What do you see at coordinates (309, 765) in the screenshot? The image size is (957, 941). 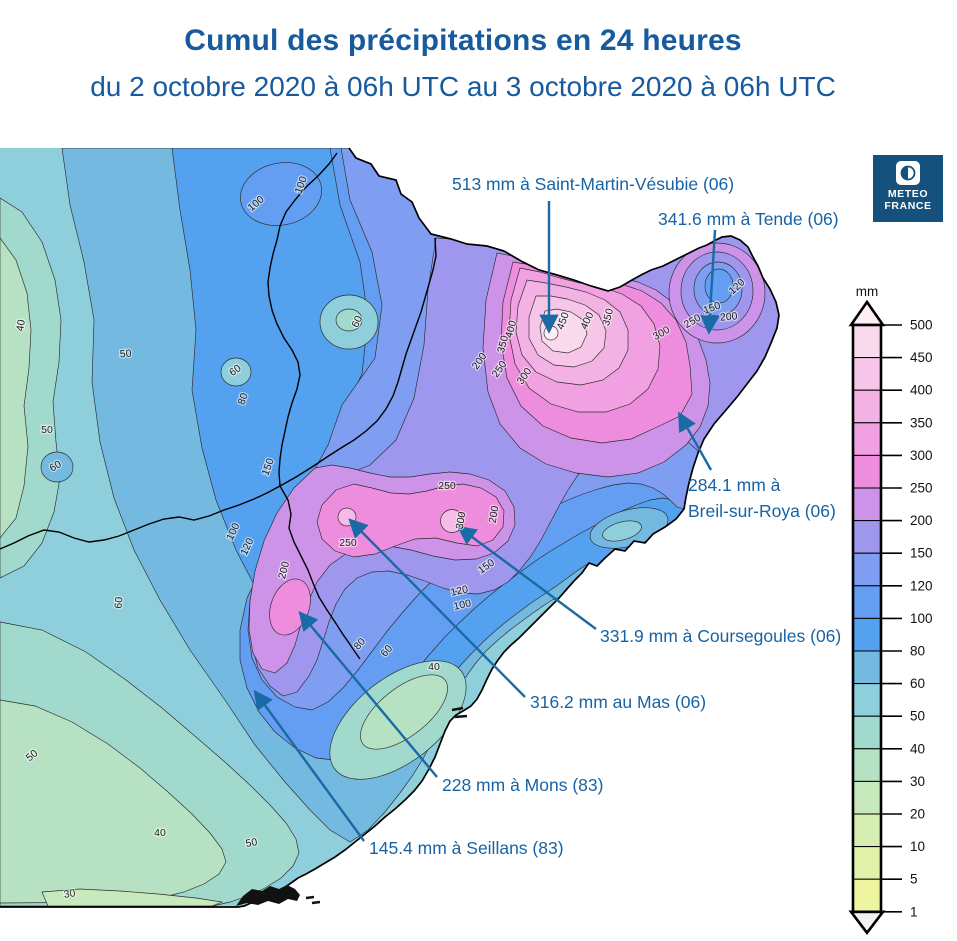 I see `arrow-seillans` at bounding box center [309, 765].